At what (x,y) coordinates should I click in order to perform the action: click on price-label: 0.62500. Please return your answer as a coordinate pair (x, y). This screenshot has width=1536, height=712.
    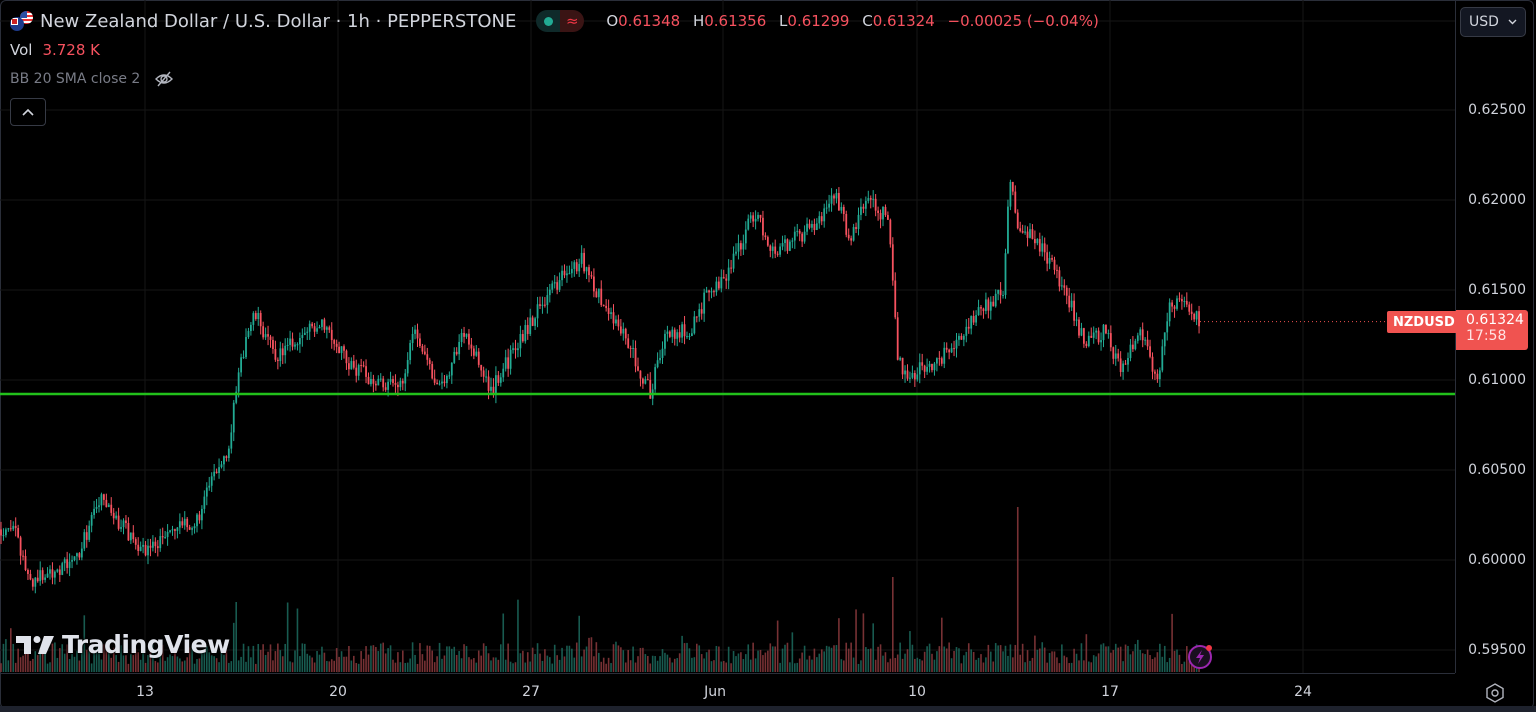
    Looking at the image, I should click on (1497, 110).